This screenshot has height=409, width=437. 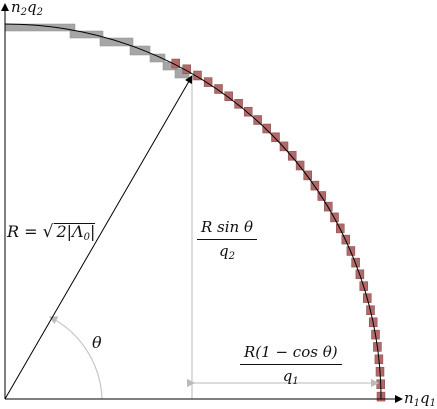 I want to click on gray-step-cells, so click(x=97, y=51).